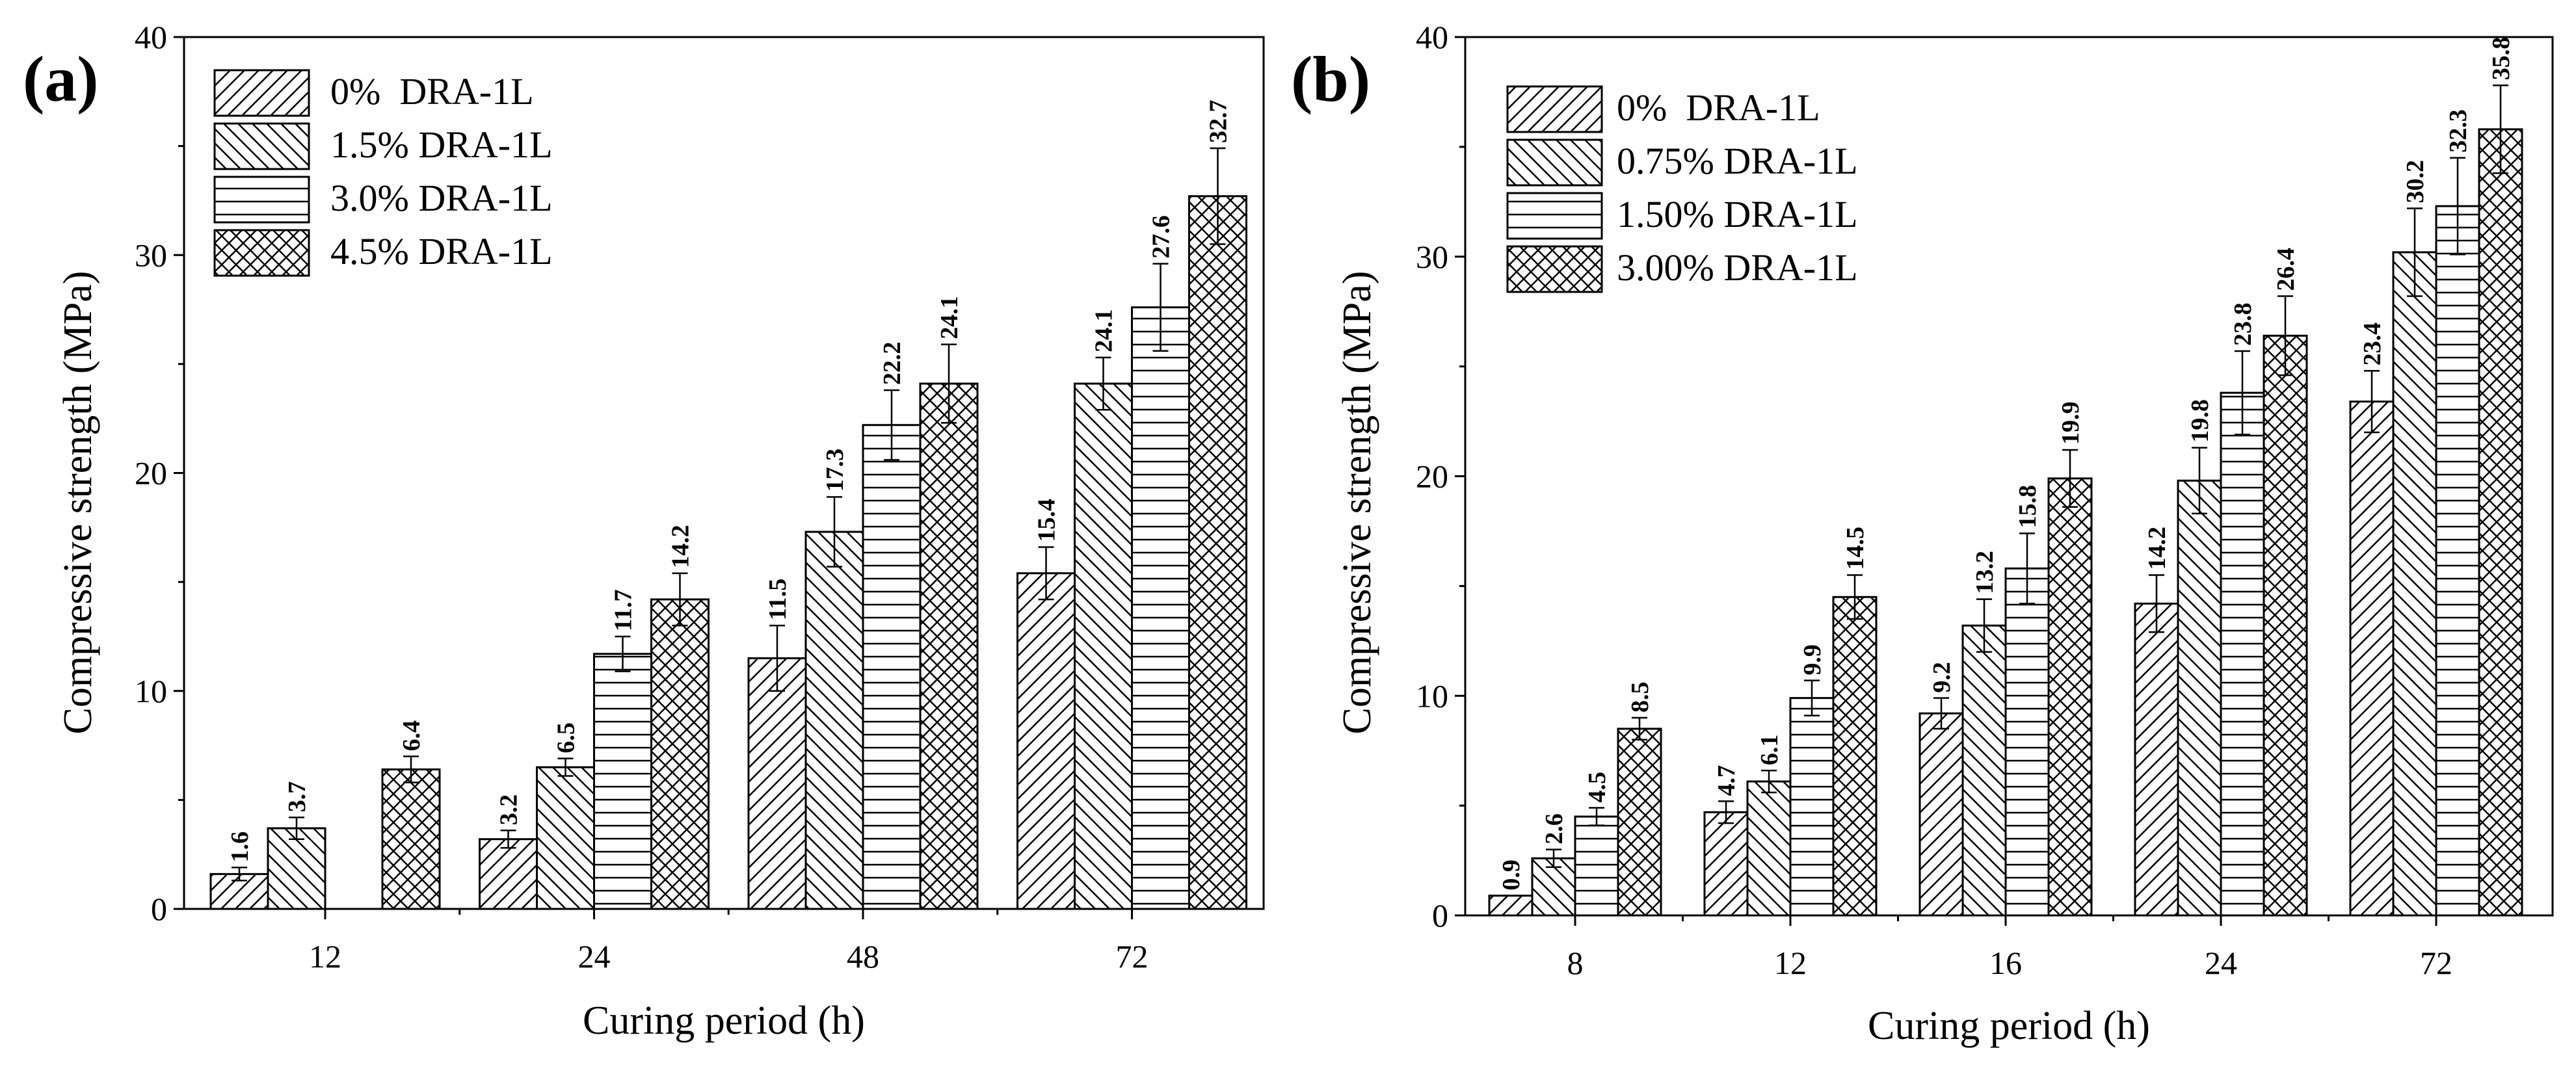 The height and width of the screenshot is (1076, 2576). What do you see at coordinates (240, 847) in the screenshot?
I see `data-label: 1.6` at bounding box center [240, 847].